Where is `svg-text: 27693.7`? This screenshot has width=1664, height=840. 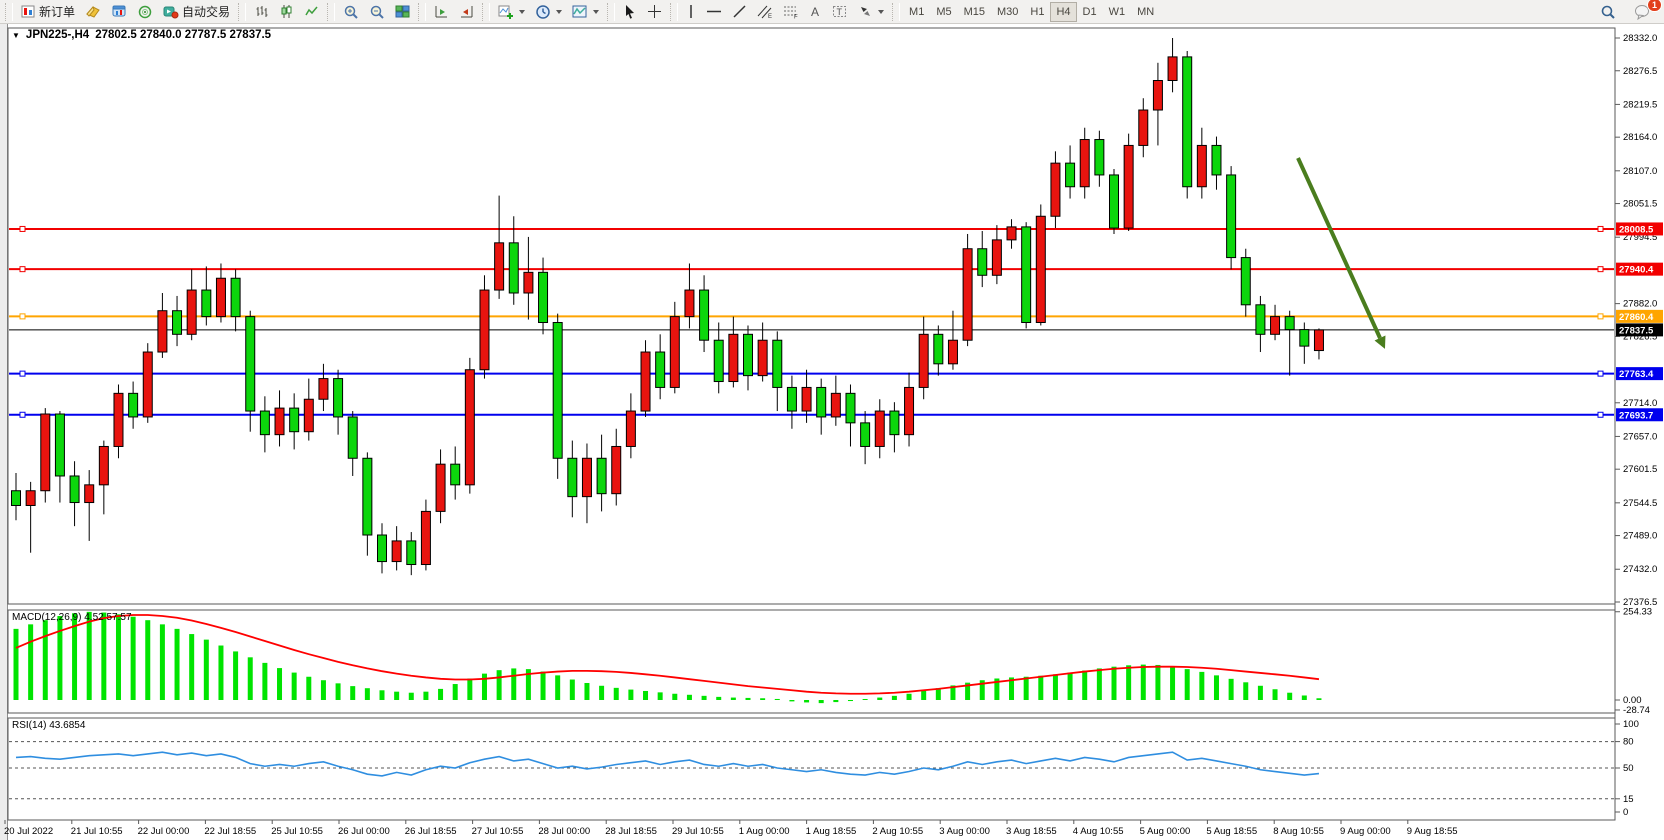
svg-text: 27693.7 is located at coordinates (1636, 415).